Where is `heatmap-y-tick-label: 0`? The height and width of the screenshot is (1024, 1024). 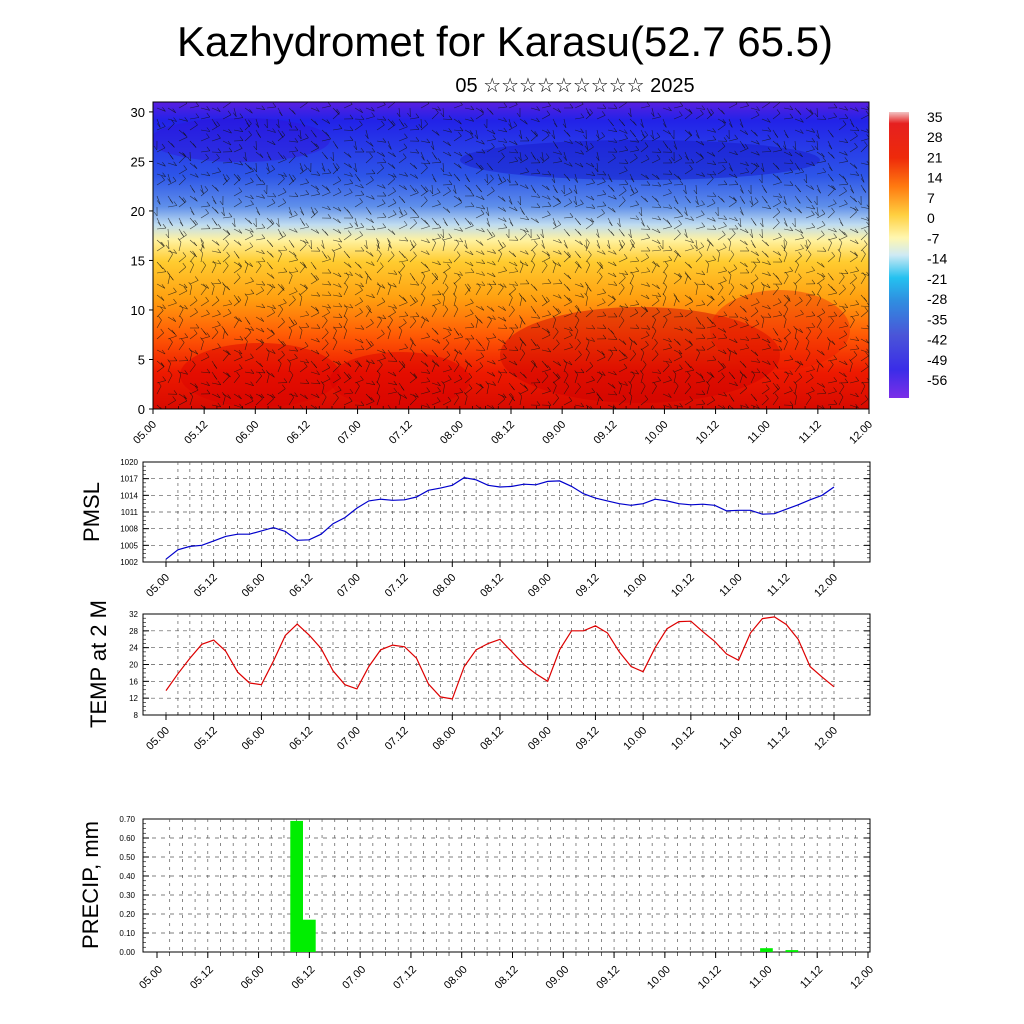 heatmap-y-tick-label: 0 is located at coordinates (141, 409).